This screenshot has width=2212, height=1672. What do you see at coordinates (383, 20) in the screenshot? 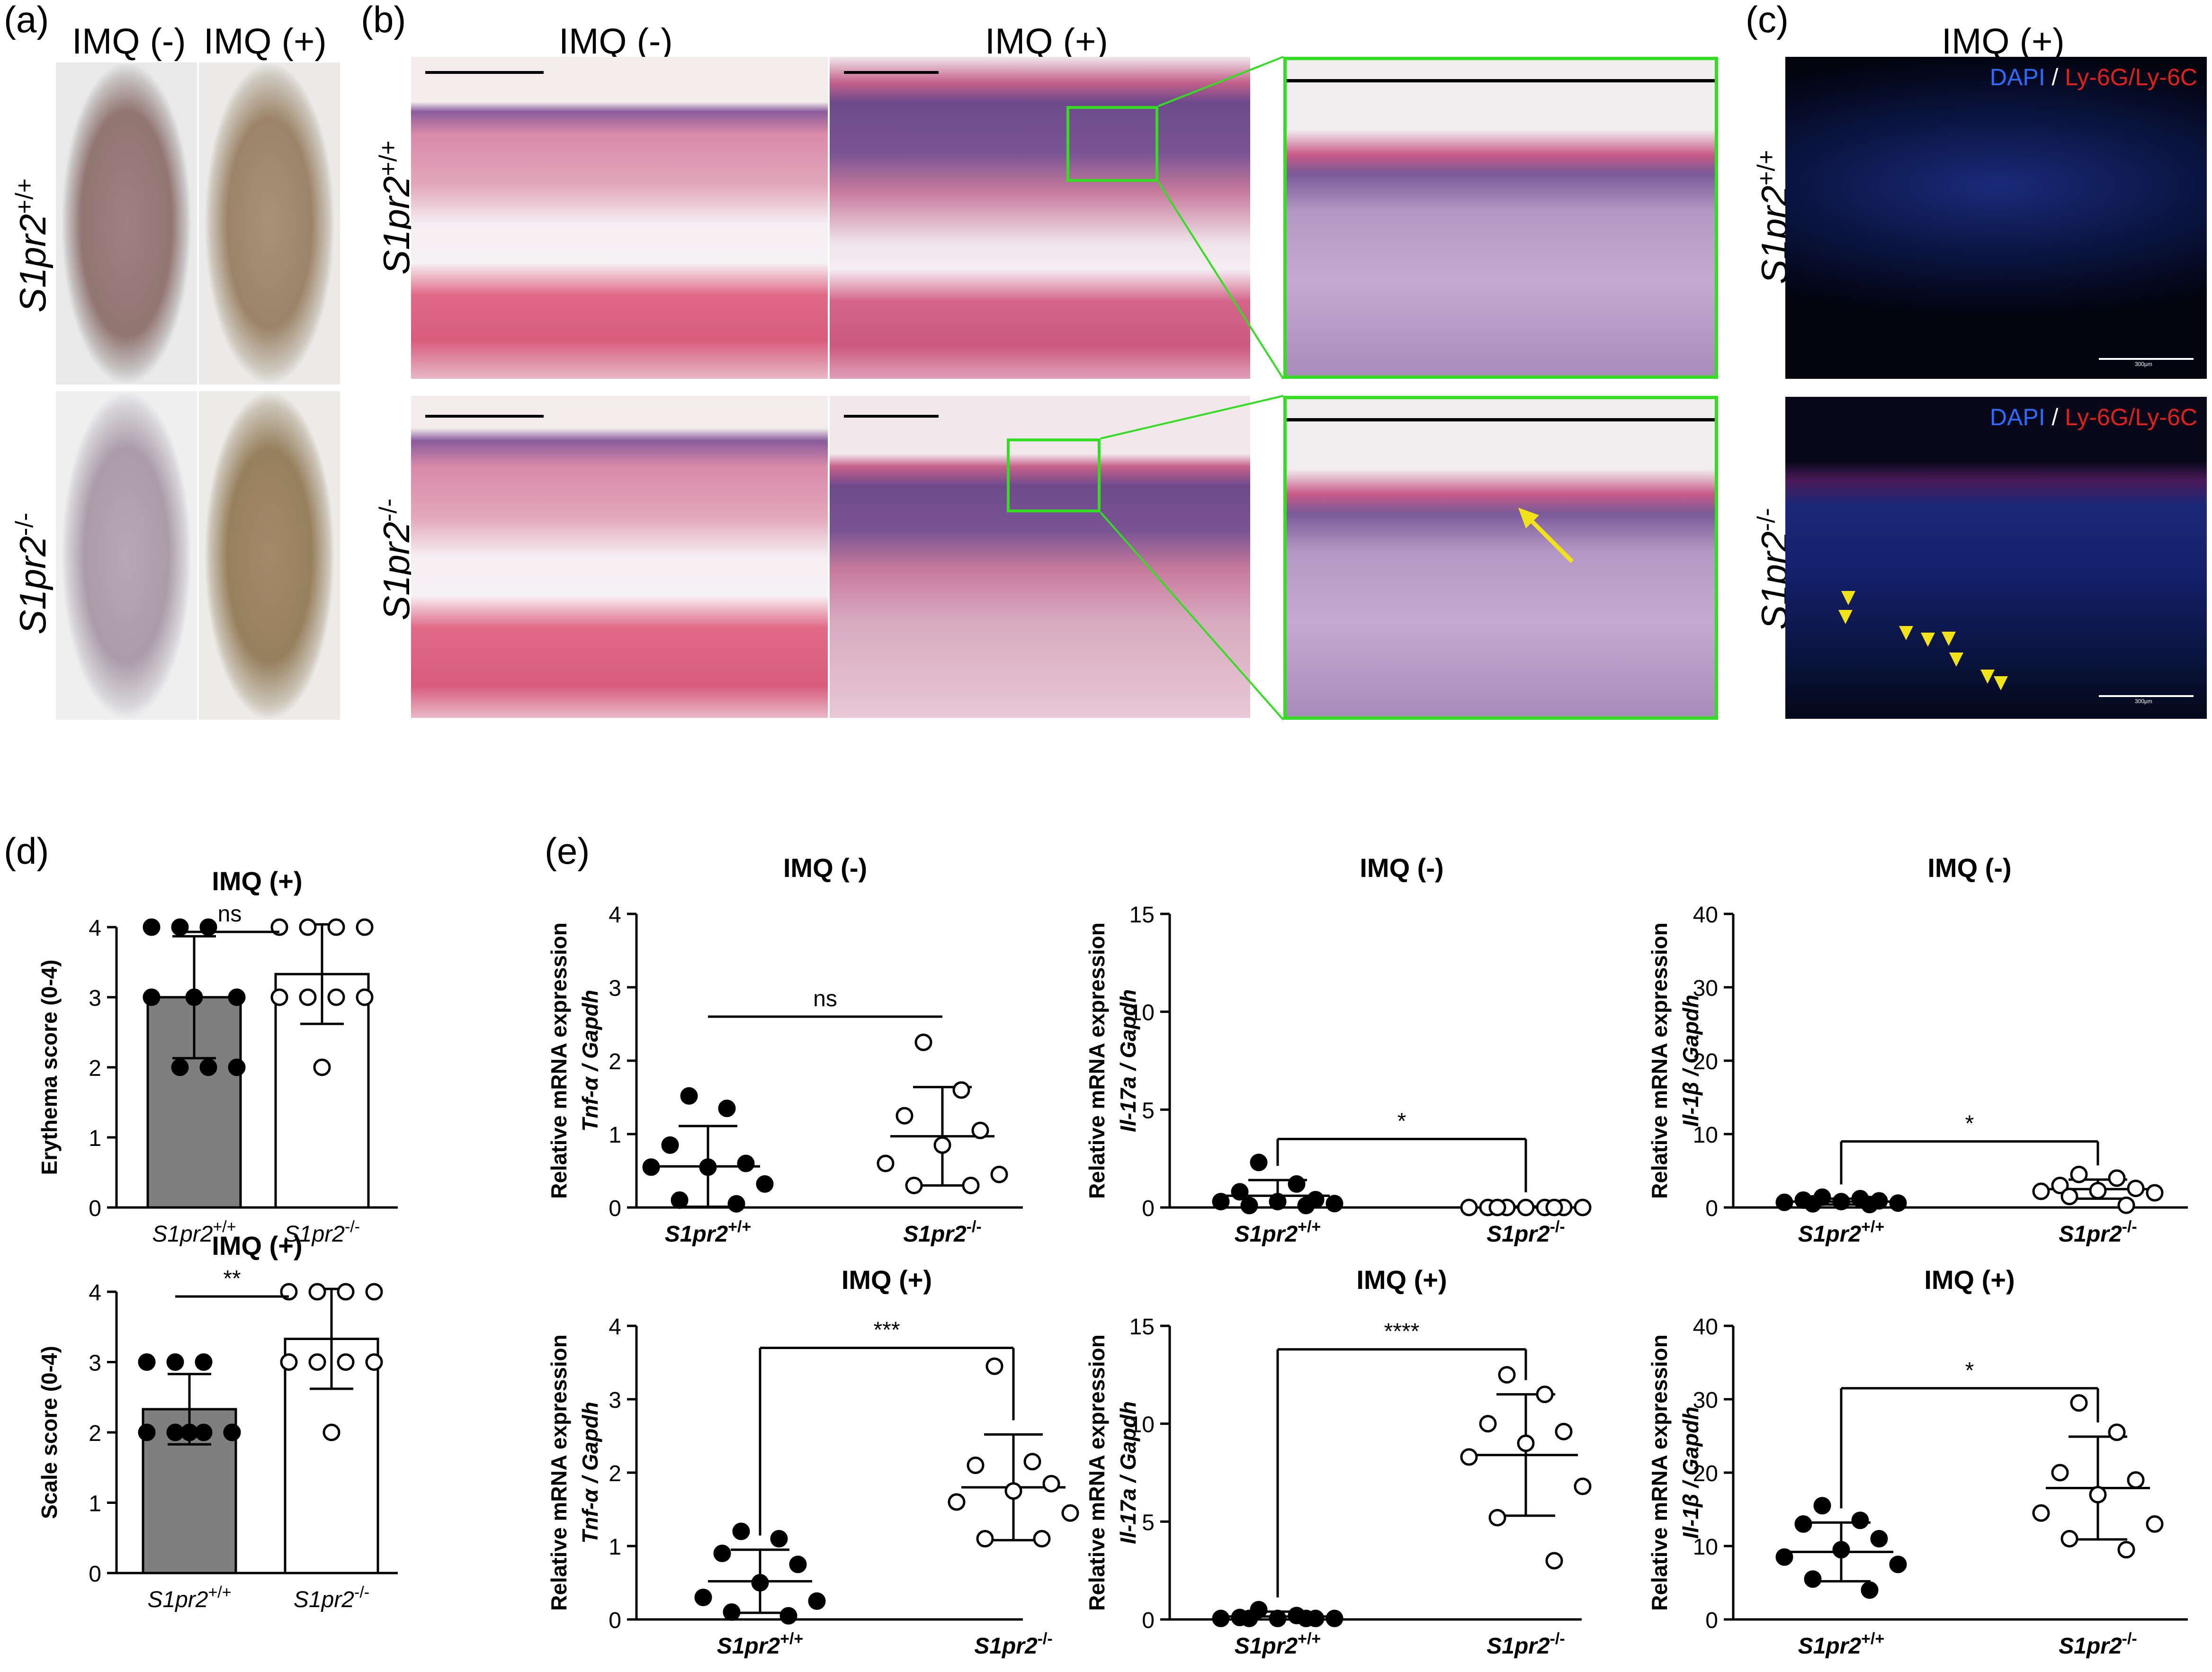
I see `panel-label-b: (b)` at bounding box center [383, 20].